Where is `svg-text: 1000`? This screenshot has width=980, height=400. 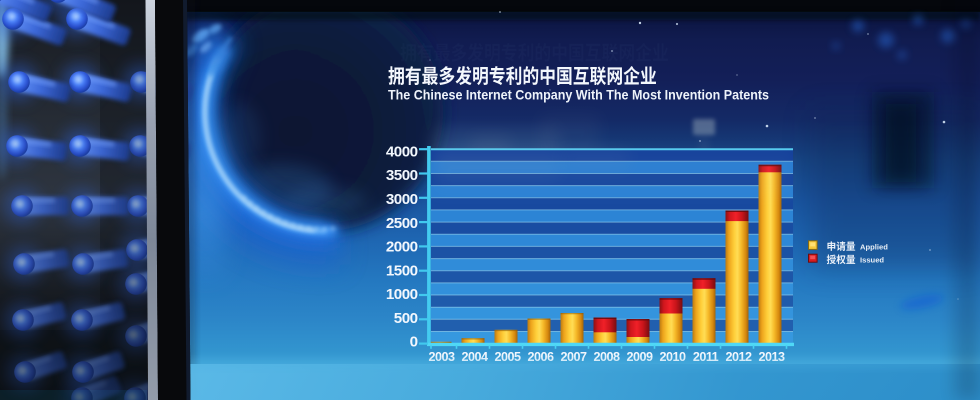
svg-text: 1000 is located at coordinates (402, 294).